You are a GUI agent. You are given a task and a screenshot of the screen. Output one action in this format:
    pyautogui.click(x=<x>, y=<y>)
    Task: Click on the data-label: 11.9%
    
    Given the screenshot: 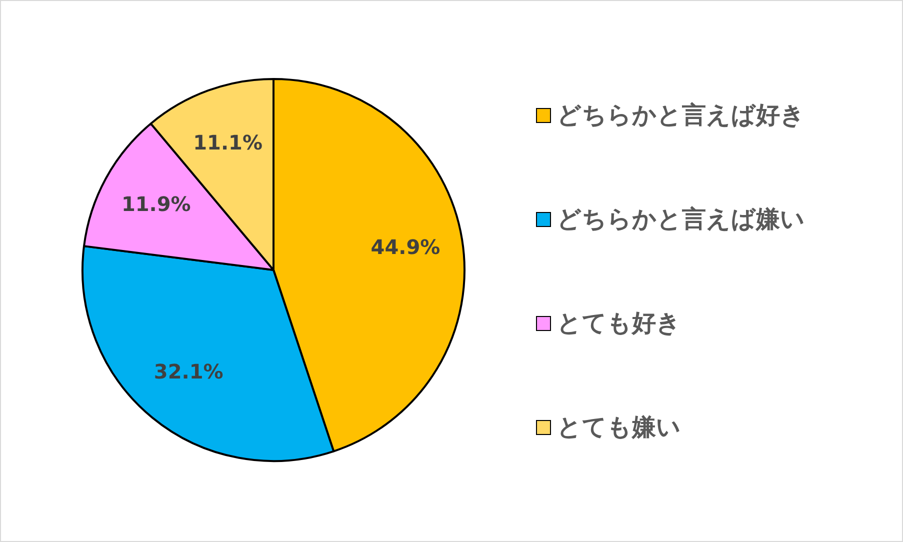 What is the action you would take?
    pyautogui.click(x=156, y=204)
    